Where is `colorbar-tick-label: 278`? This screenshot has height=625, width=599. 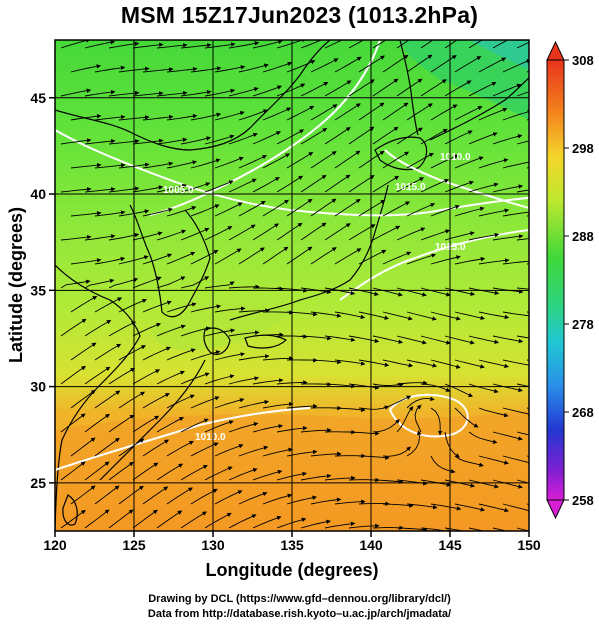 colorbar-tick-label: 278 is located at coordinates (583, 324).